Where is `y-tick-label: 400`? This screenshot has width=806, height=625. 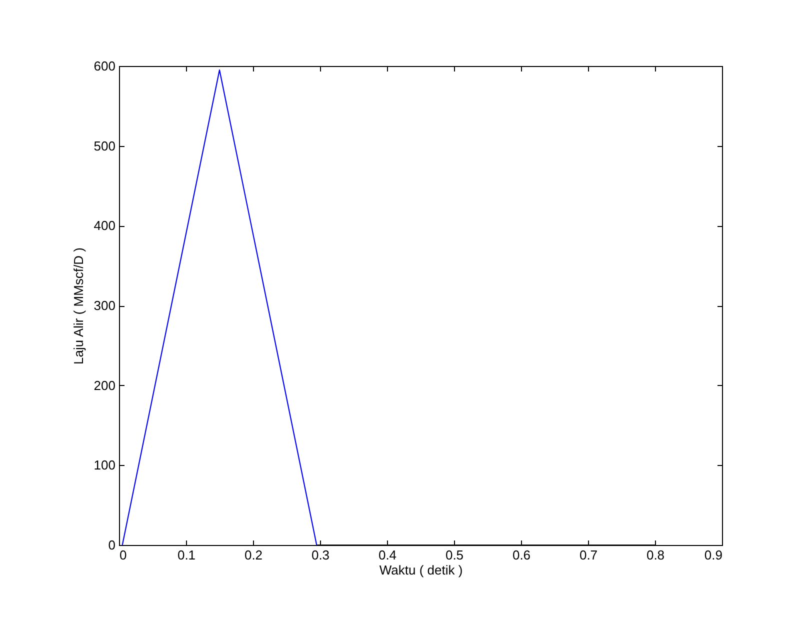
y-tick-label: 400 is located at coordinates (105, 226).